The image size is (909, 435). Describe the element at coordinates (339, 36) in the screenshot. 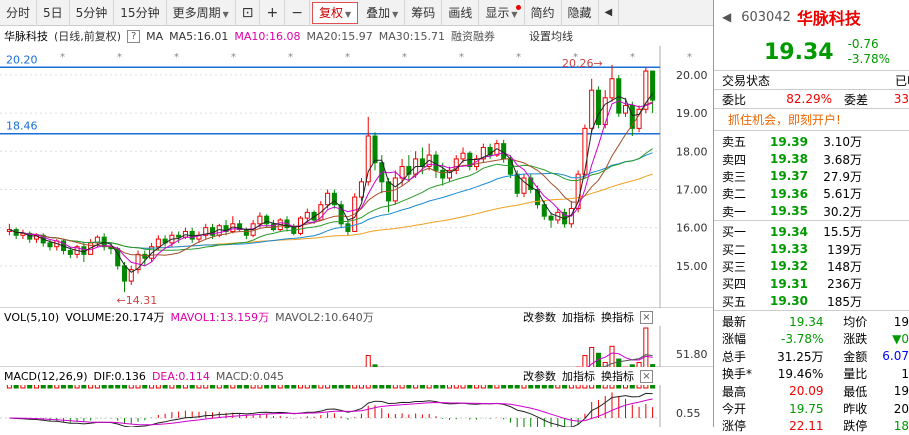

I see `ma20-value: MA20:15.97` at that location.